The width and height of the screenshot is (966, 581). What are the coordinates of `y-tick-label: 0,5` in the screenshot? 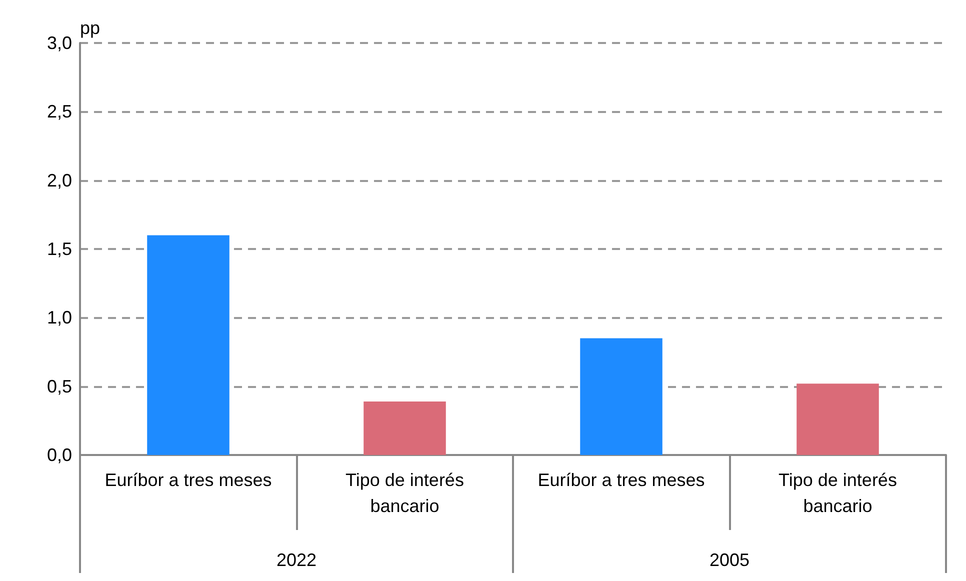 It's located at (59, 386).